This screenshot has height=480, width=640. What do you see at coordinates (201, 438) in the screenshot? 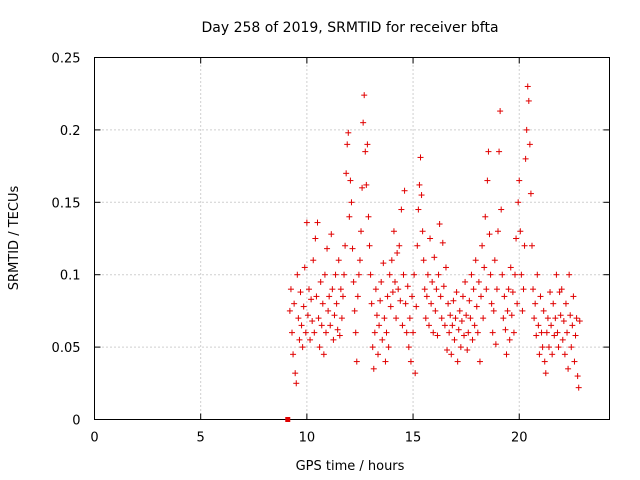
I see `x-tick-label: 5` at bounding box center [201, 438].